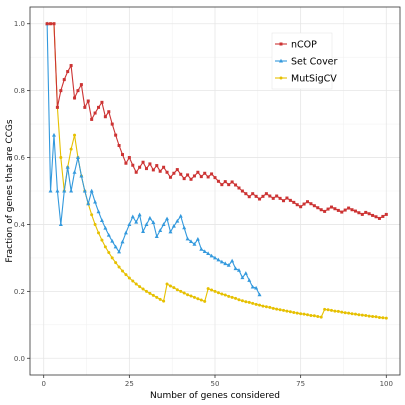 The image size is (405, 405). Describe the element at coordinates (10, 190) in the screenshot. I see `y-axis-title: Fraction of genes that are CCGs` at that location.